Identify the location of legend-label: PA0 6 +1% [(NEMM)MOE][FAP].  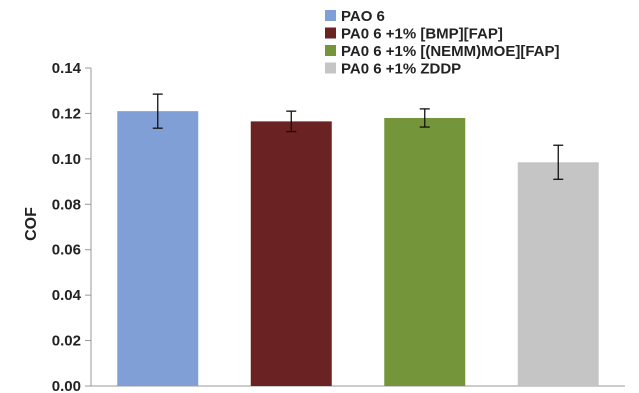
(450, 51).